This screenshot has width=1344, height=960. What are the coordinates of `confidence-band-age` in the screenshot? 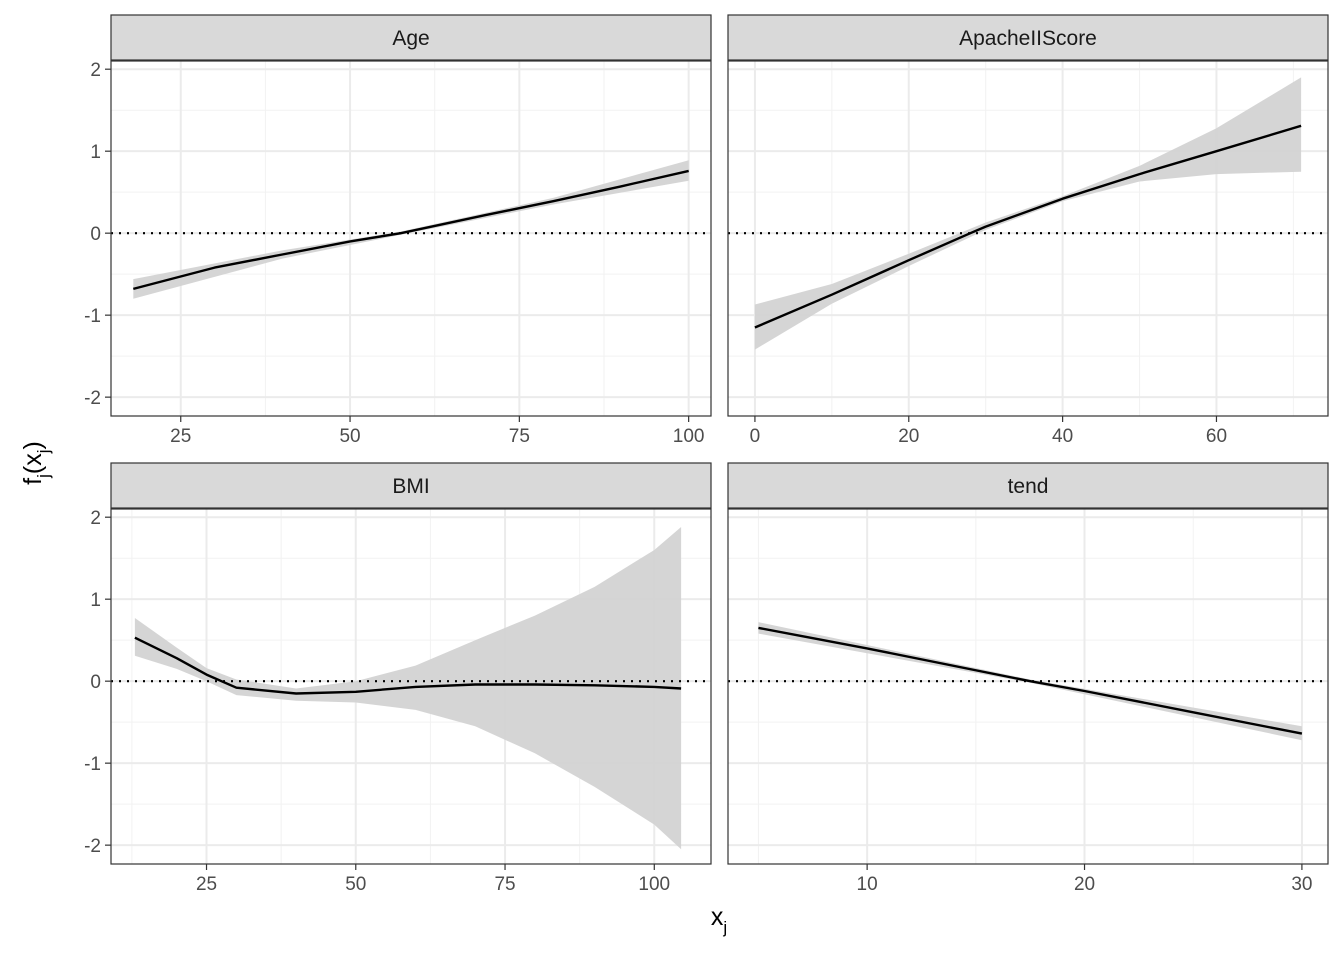 It's located at (411, 229).